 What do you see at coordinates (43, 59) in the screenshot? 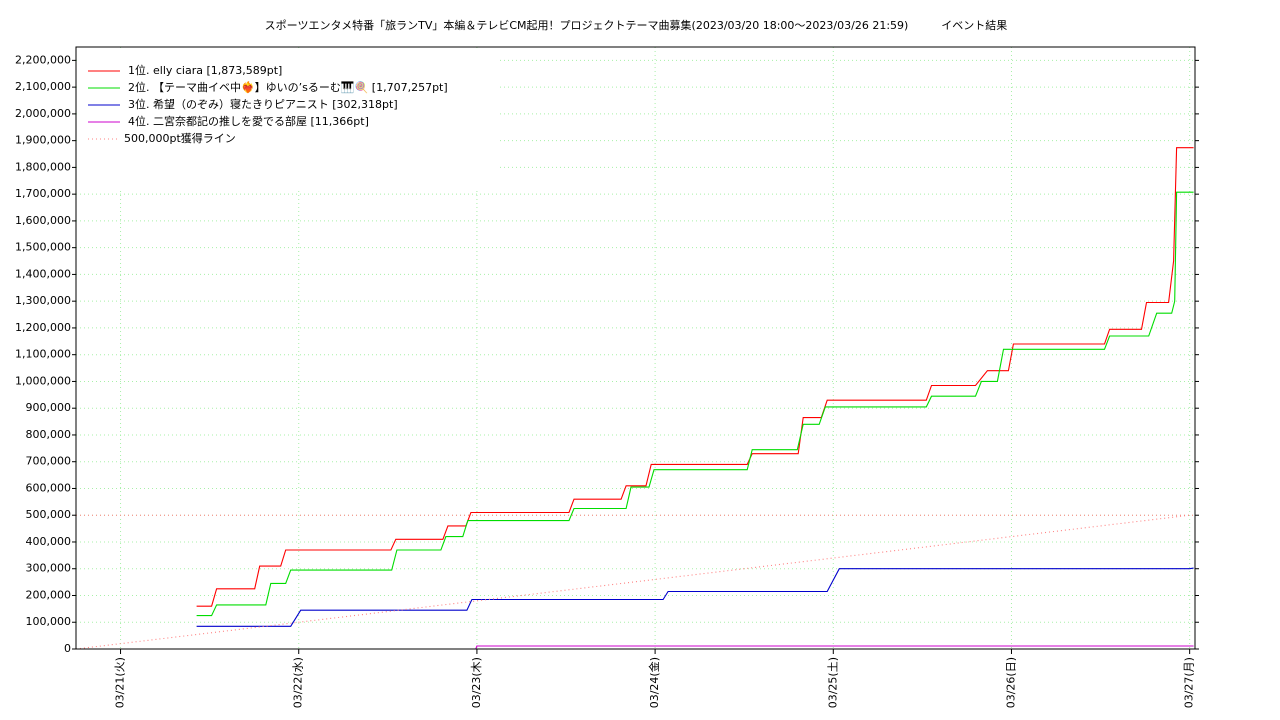
I see `y-tick-label: 2,200,000` at bounding box center [43, 59].